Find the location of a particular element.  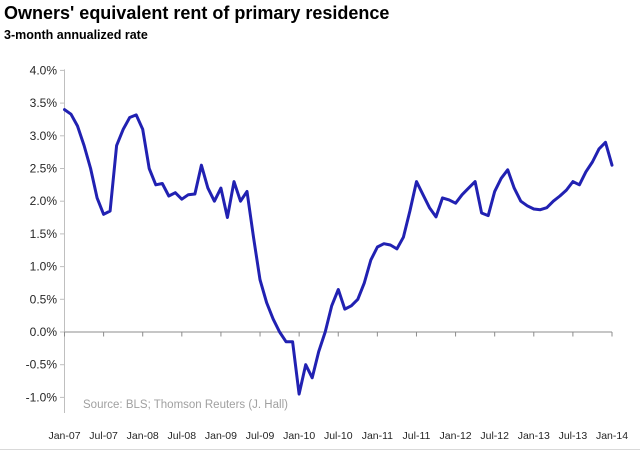

chart-subtitle: 3-month annualized rate is located at coordinates (76, 35).